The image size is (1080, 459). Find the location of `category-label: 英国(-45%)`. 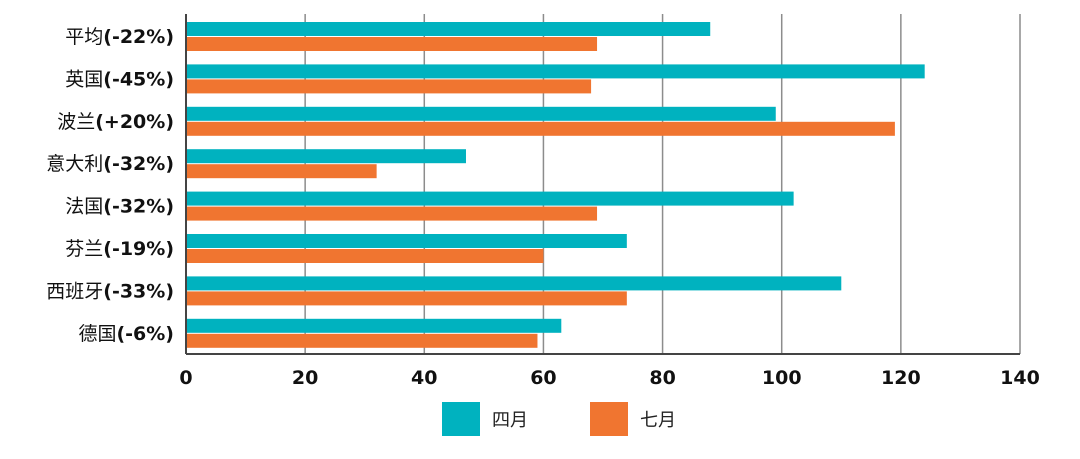

category-label: 英国(-45%) is located at coordinates (119, 79).